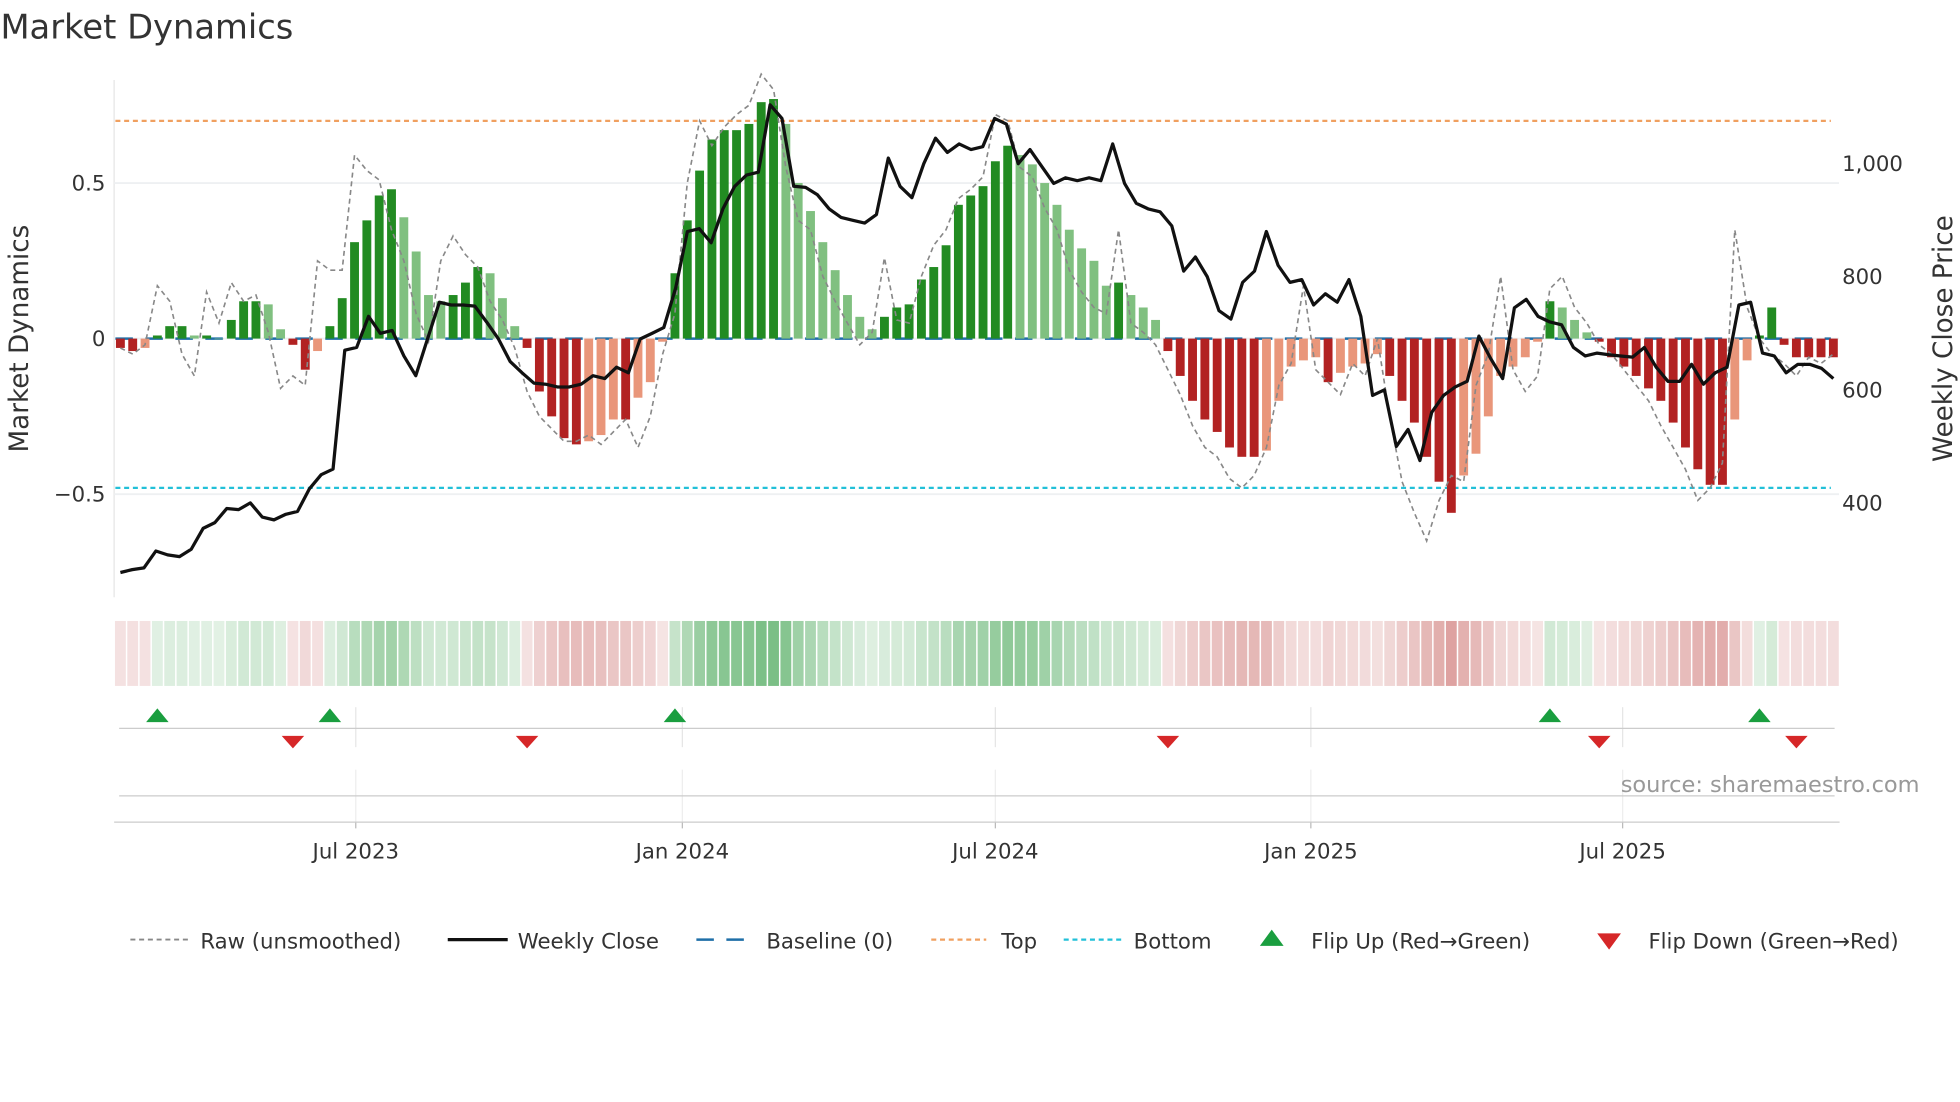 Image resolution: width=1960 pixels, height=1102 pixels. What do you see at coordinates (1621, 851) in the screenshot?
I see `x-tick-label: Jul 2025` at bounding box center [1621, 851].